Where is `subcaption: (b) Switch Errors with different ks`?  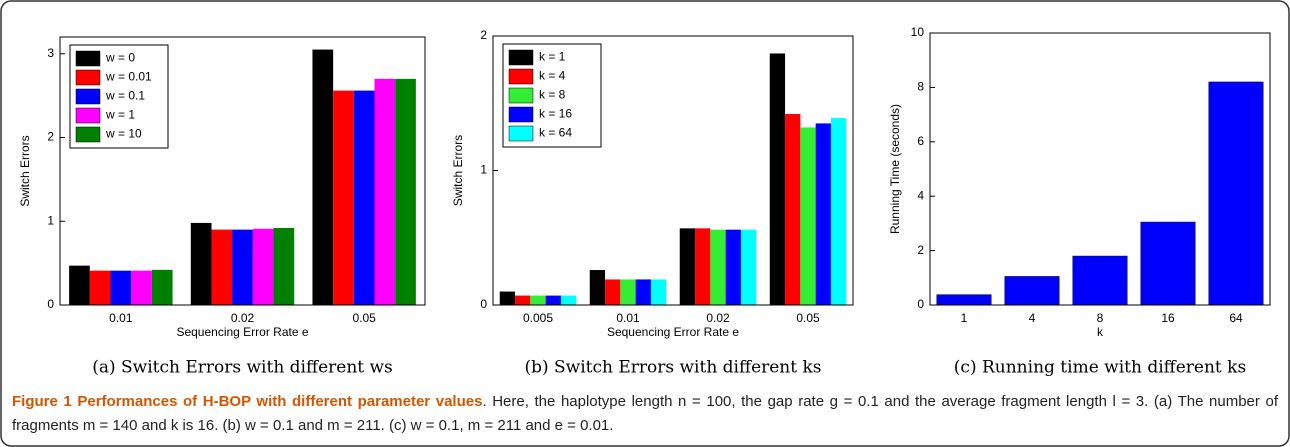 subcaption: (b) Switch Errors with different ks is located at coordinates (672, 368).